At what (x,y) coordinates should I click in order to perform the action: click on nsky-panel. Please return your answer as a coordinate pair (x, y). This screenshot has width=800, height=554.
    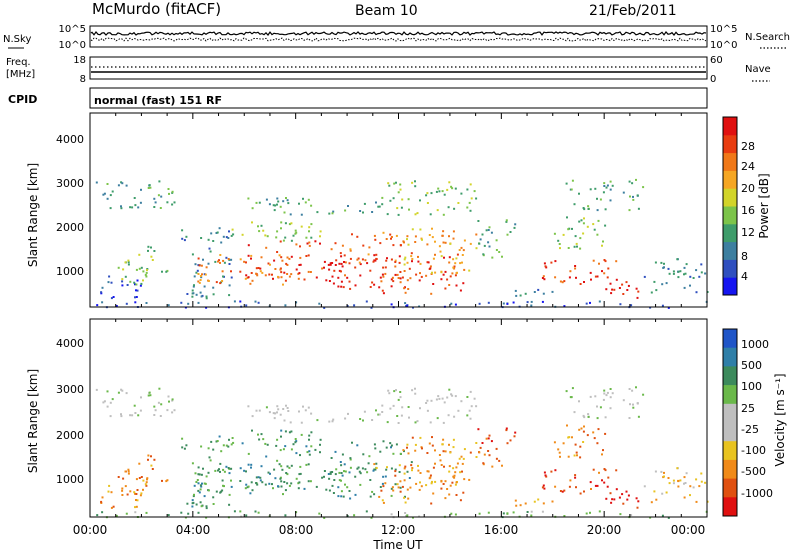
    Looking at the image, I should click on (398, 36).